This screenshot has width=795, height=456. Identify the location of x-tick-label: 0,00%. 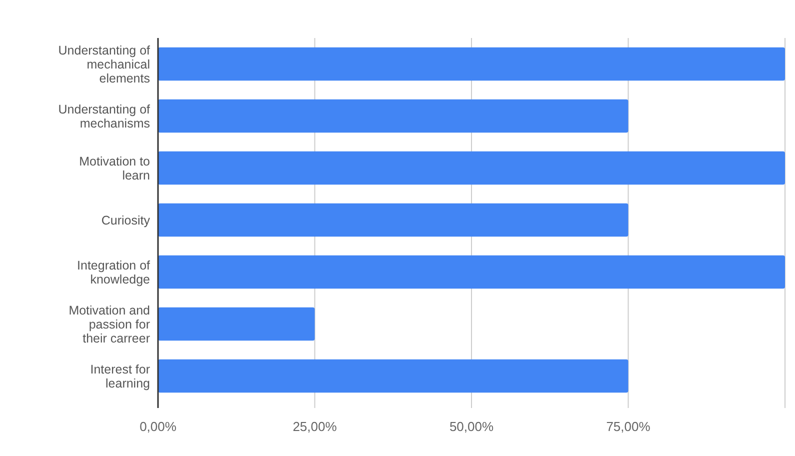
(158, 426).